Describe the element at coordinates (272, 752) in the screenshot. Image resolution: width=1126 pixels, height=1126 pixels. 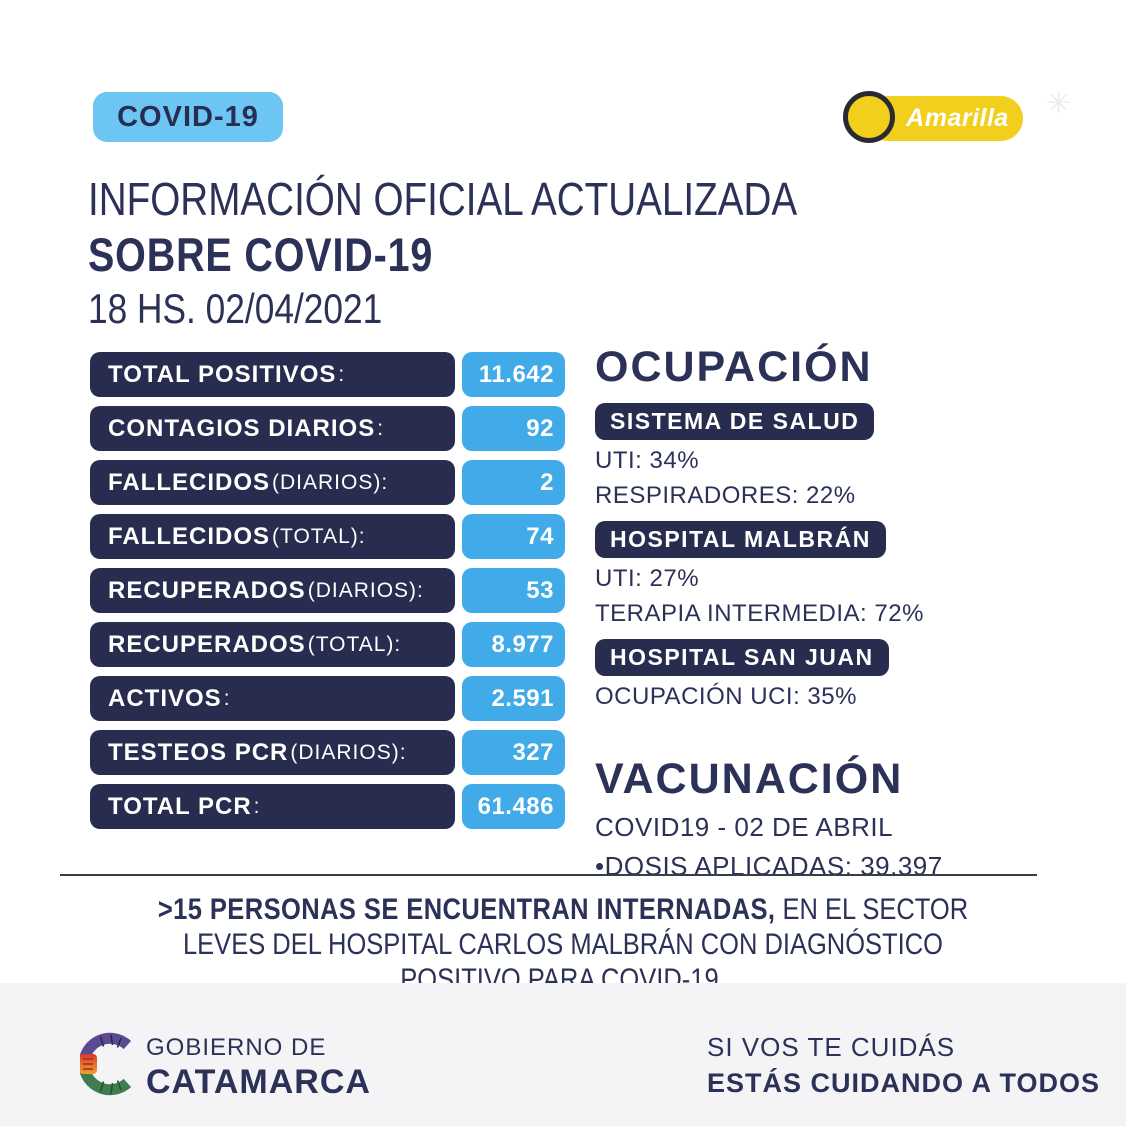
I see `stat-label: TESTEOS PCR (DIARIOS):` at that location.